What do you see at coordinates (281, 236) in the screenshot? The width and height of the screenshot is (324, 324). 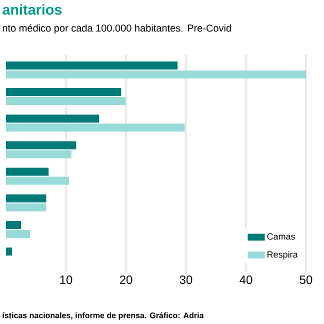 I see `legend-label: Camas` at bounding box center [281, 236].